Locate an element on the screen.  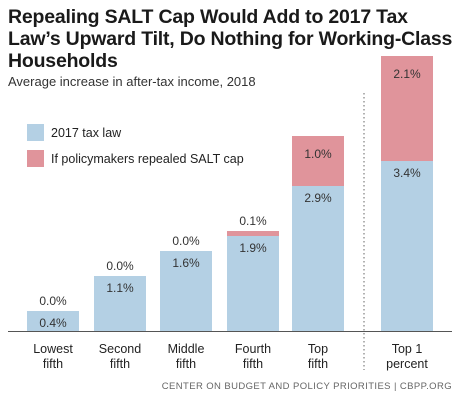
category-label-3-1: fifth is located at coordinates (253, 364).